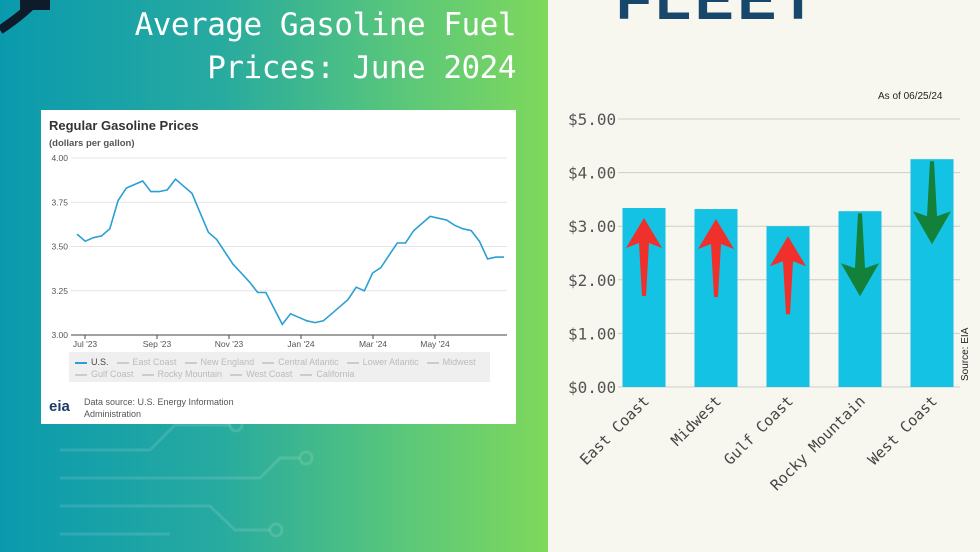 This screenshot has width=980, height=552. Describe the element at coordinates (147, 362) in the screenshot. I see `legend-entry: East Coast` at that location.